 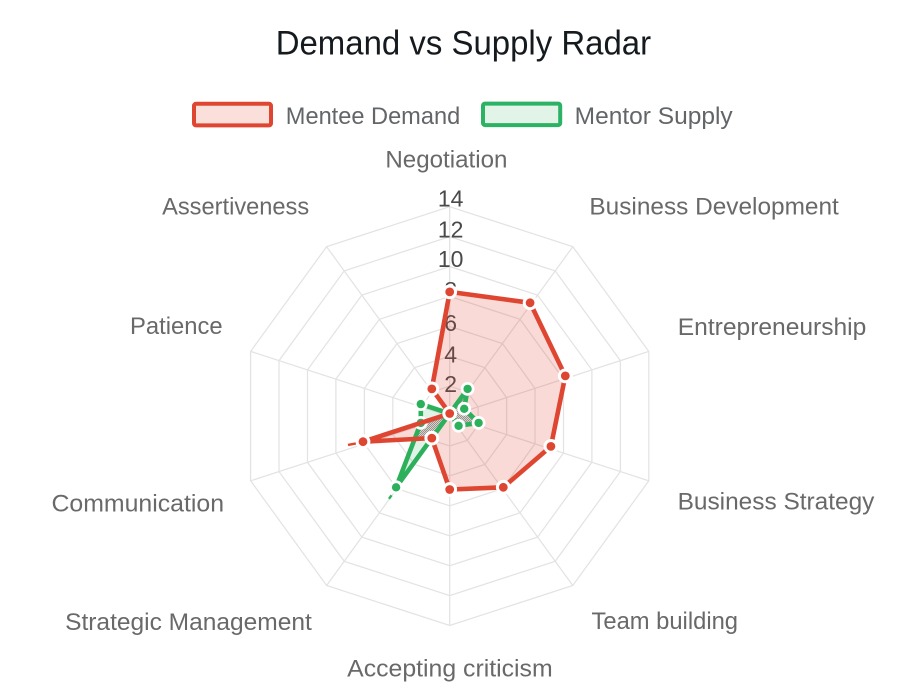 I want to click on svg-text: Mentor Supply, so click(x=654, y=116).